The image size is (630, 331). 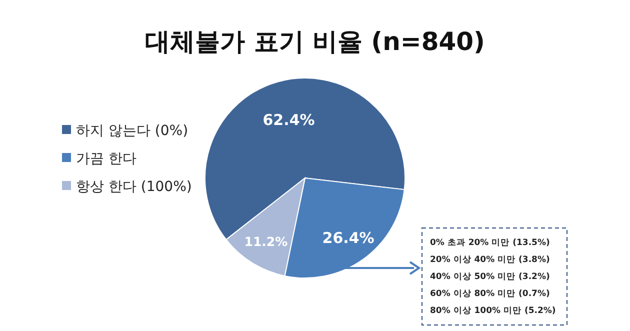 What do you see at coordinates (493, 311) in the screenshot?
I see `text: 80% 이상 100% 미만 (5.2%)` at bounding box center [493, 311].